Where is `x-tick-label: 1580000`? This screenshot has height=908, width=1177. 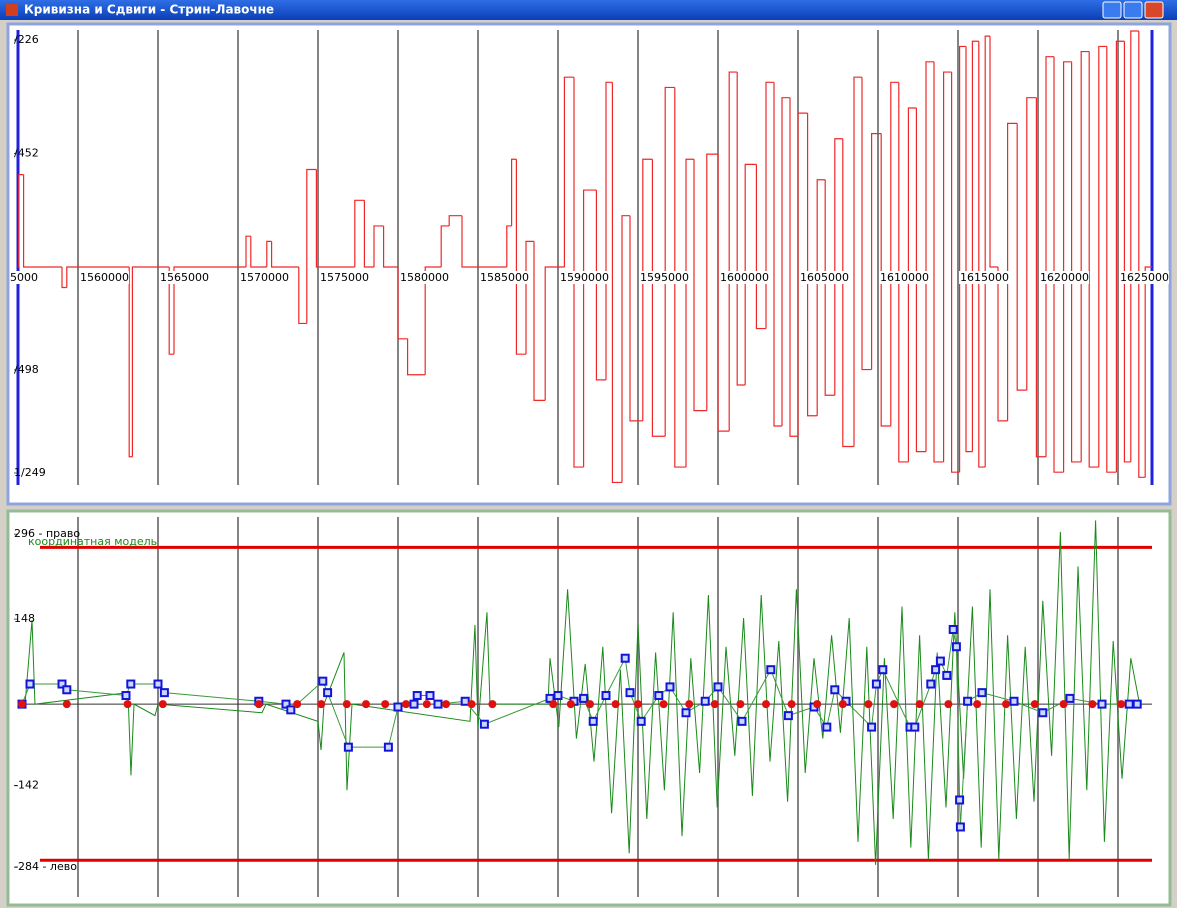
x-tick-label: 1580000 is located at coordinates (424, 277).